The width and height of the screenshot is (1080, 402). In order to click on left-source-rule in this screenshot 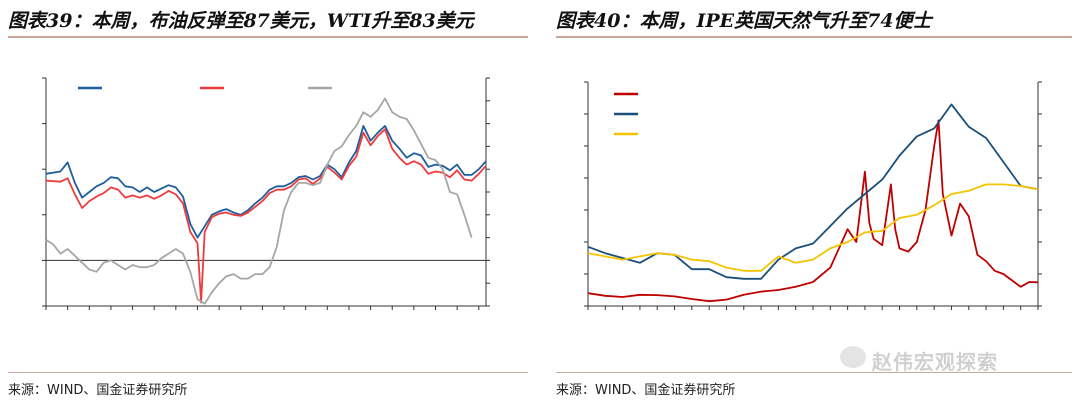, I will do `click(268, 372)`.